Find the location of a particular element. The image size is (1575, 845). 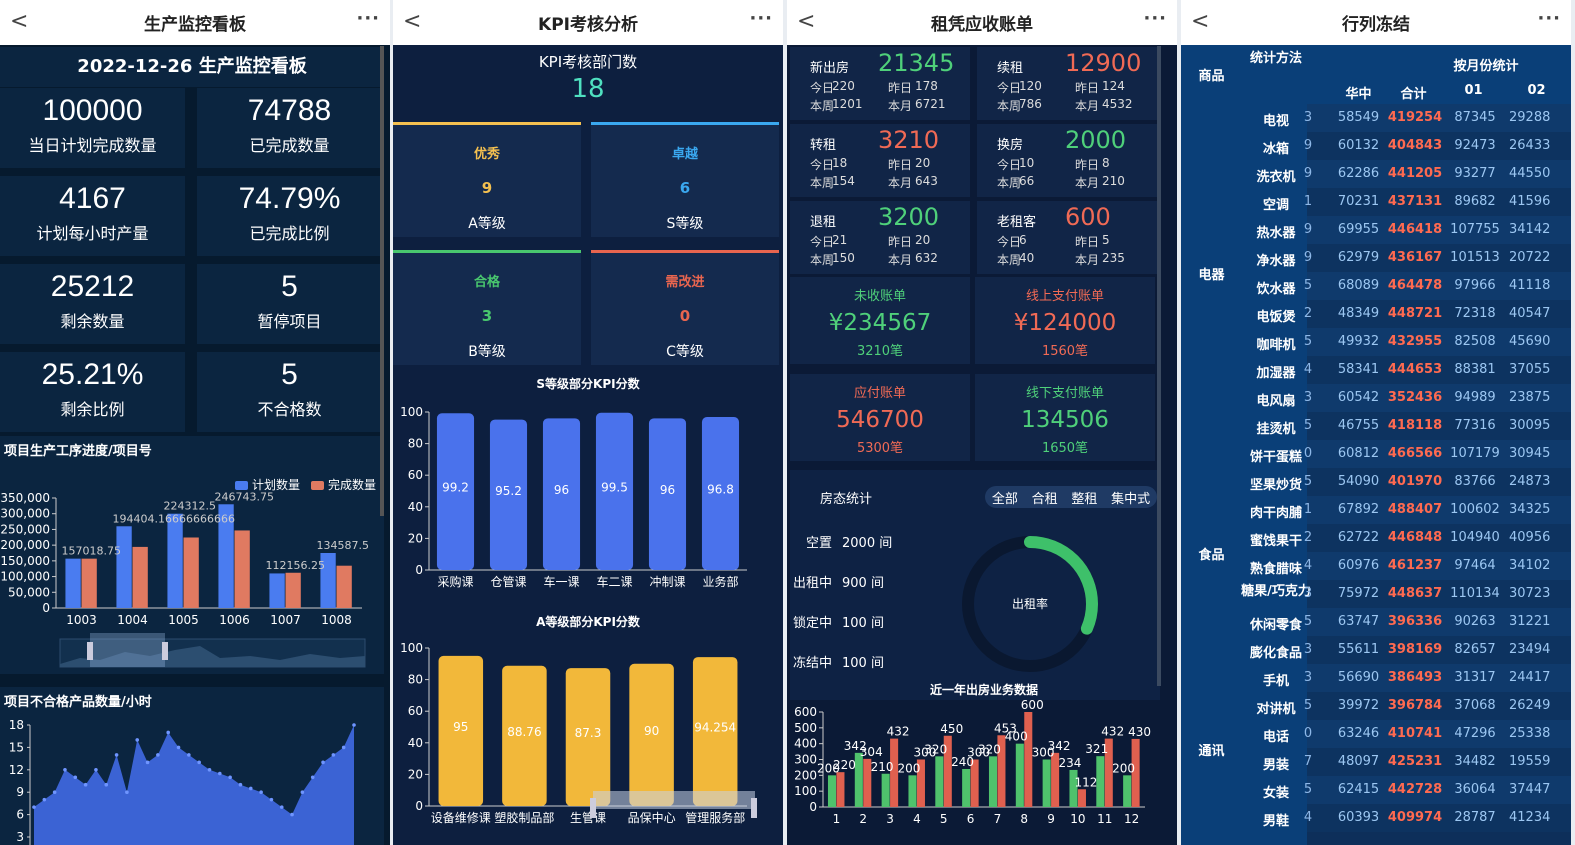

row-cell-total: 419254 is located at coordinates (1415, 117).